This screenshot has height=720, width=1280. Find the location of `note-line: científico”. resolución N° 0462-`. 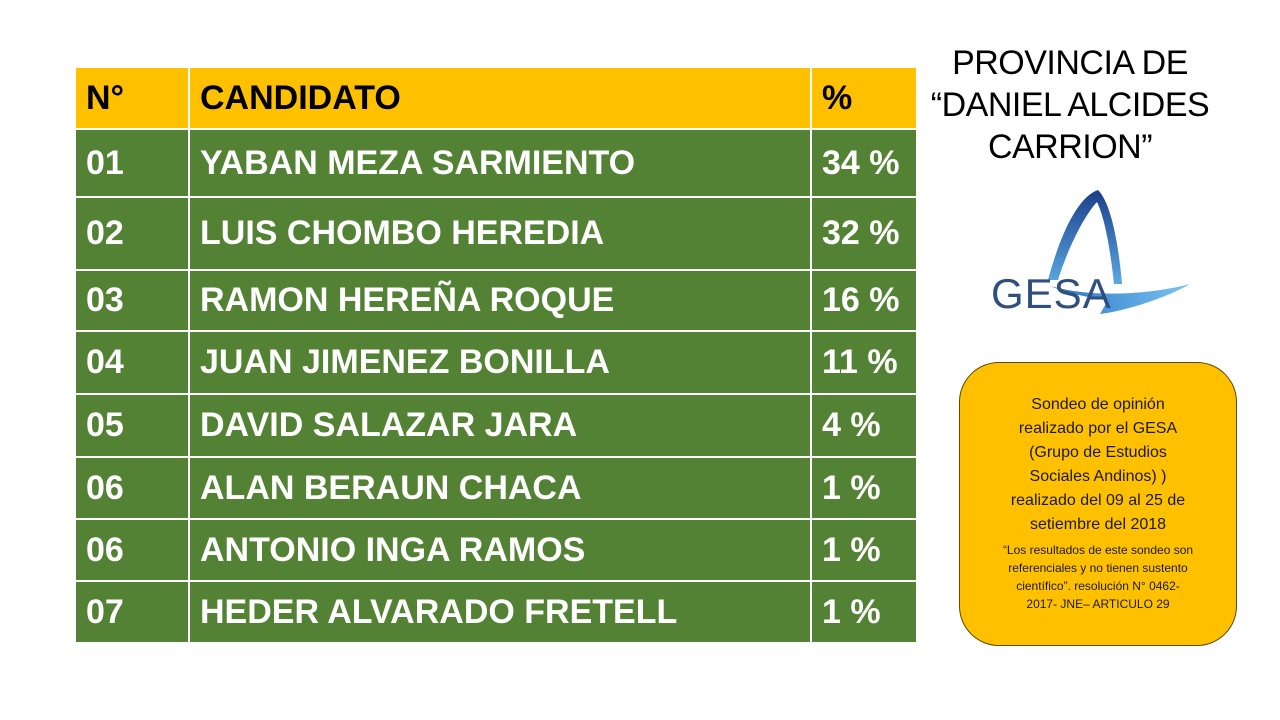

note-line: científico”. resolución N° 0462- is located at coordinates (1098, 586).